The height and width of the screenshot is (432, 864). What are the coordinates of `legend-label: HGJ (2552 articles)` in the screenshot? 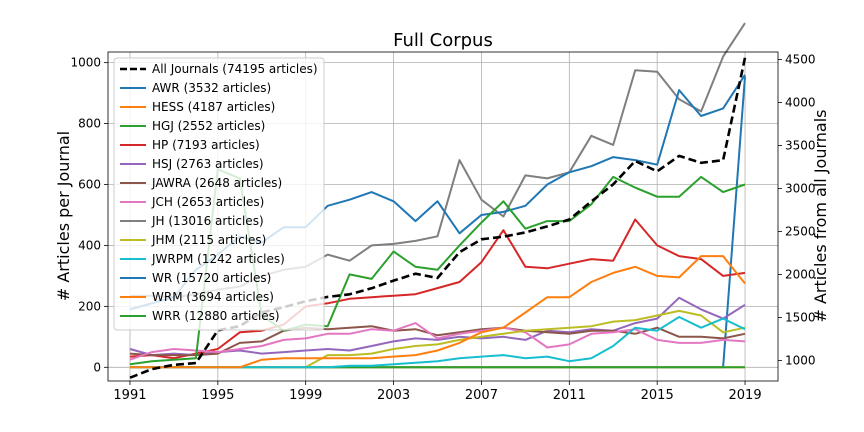 It's located at (208, 126).